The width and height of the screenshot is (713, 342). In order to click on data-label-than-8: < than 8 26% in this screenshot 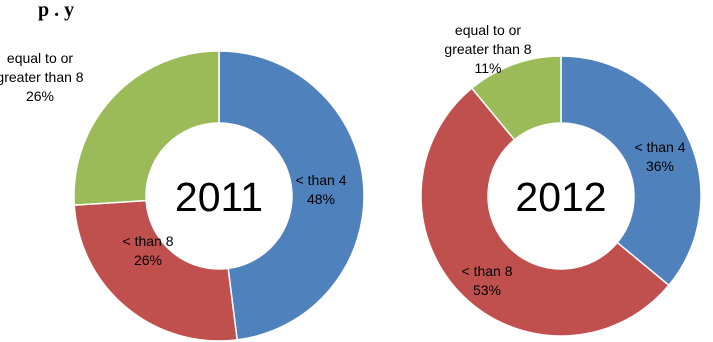, I will do `click(148, 250)`.